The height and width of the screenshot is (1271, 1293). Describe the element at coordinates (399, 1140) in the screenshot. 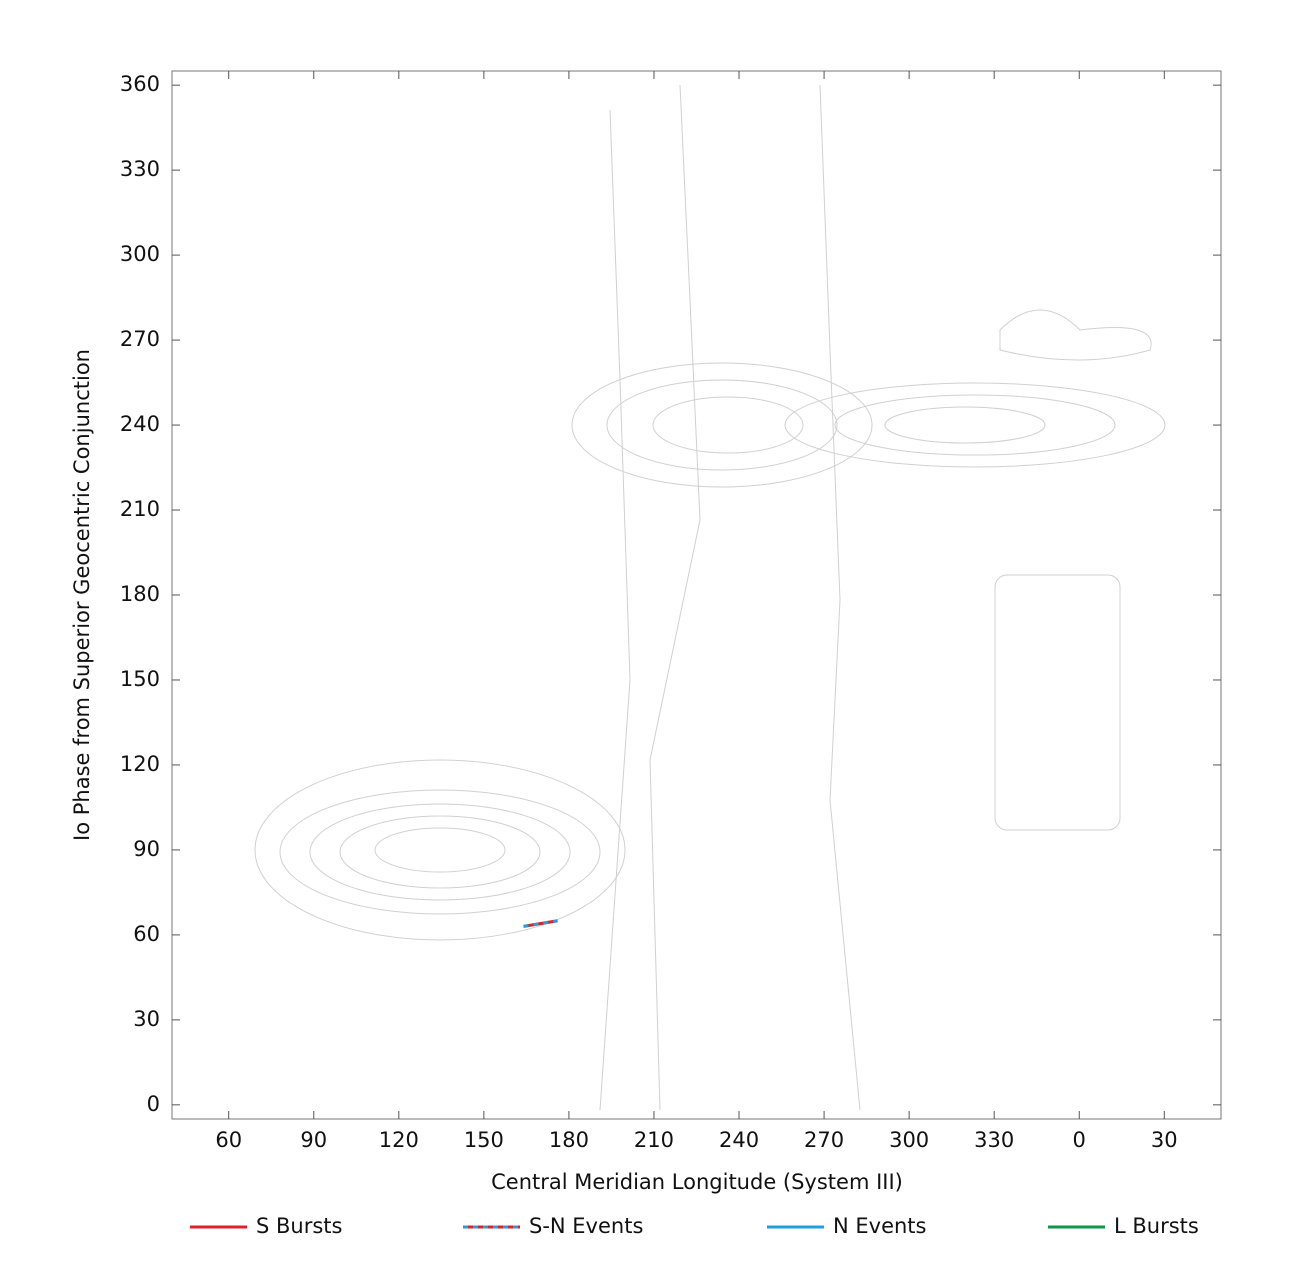

I see `x-tick-label: 120` at that location.